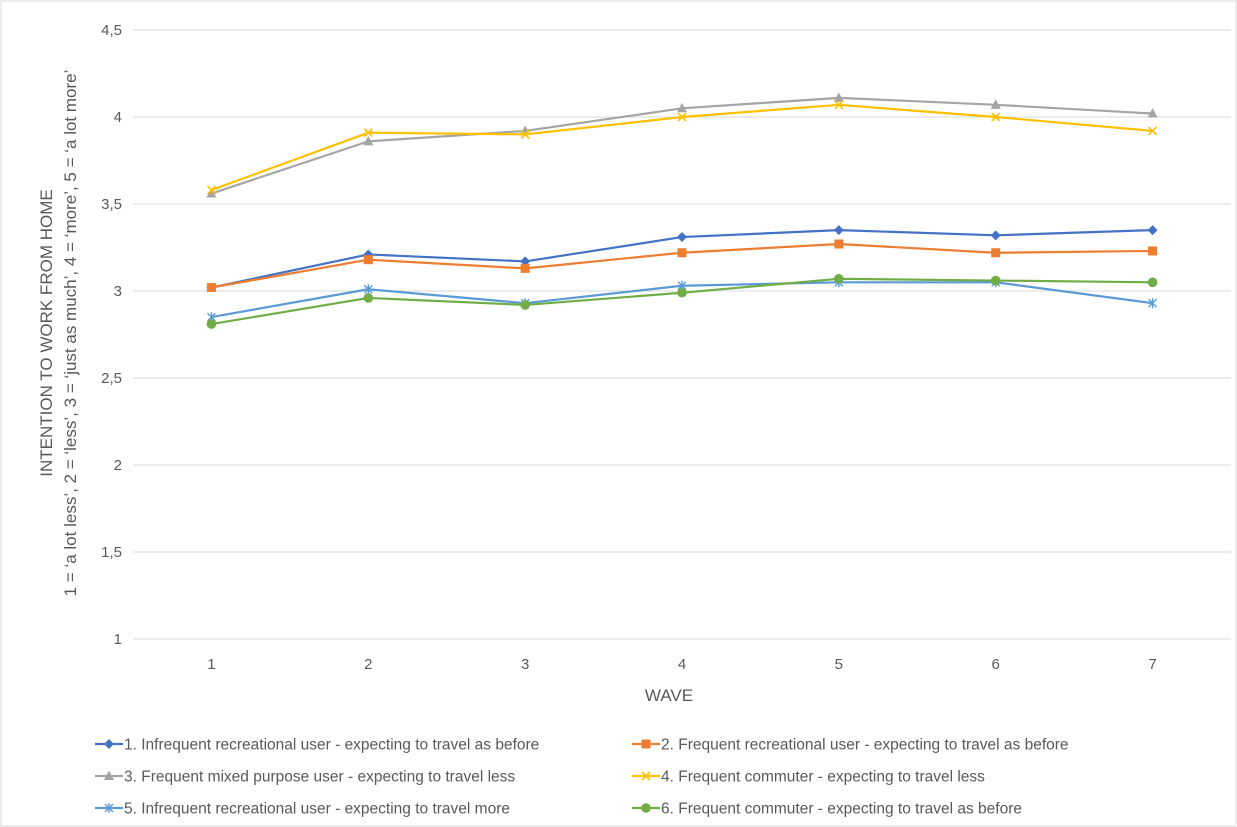 The image size is (1237, 827). What do you see at coordinates (111, 378) in the screenshot?
I see `y-tick-label: 2,5` at bounding box center [111, 378].